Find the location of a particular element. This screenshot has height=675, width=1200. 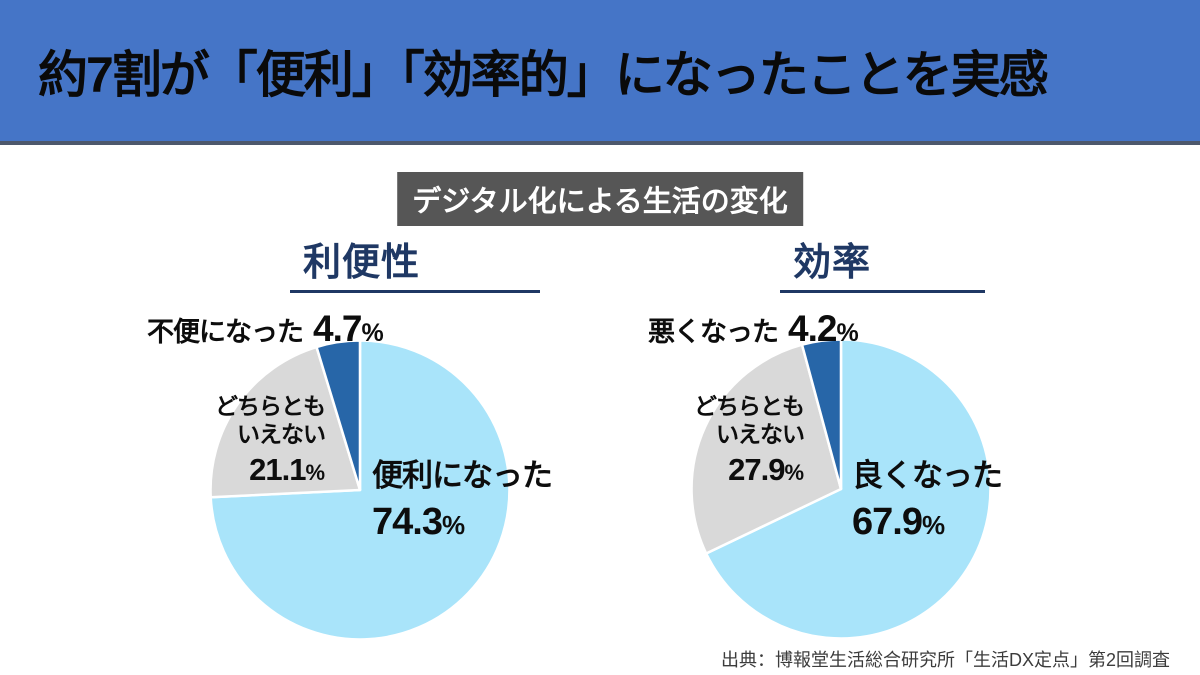

label-efficiency-neutral: どちらとも いえない 27.9% is located at coordinates (734, 440).